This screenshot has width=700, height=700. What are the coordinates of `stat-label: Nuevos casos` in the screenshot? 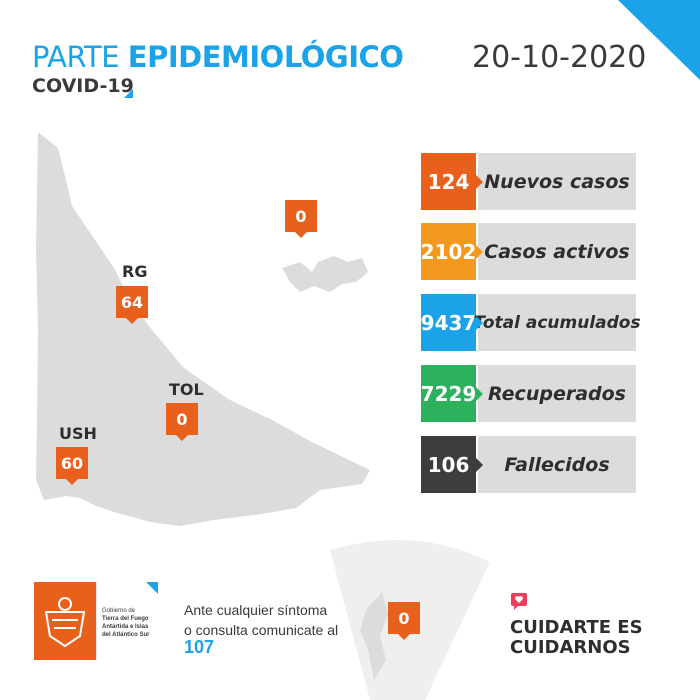 It's located at (557, 181).